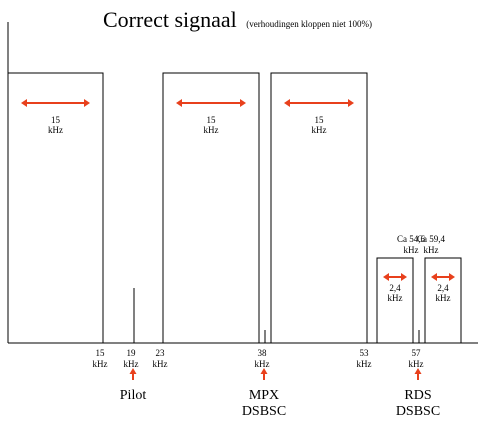 The height and width of the screenshot is (428, 481). Describe the element at coordinates (417, 395) in the screenshot. I see `marker-caption: RDS` at that location.